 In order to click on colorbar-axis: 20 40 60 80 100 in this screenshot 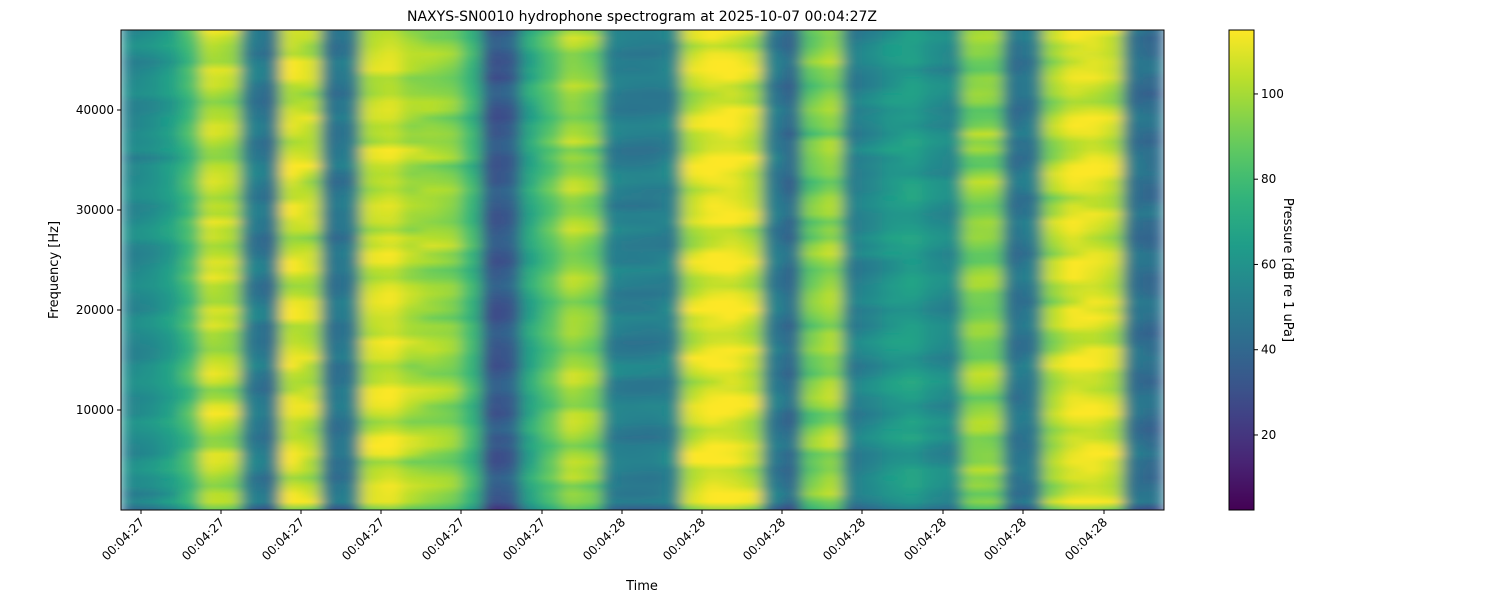, I will do `click(1269, 264)`.